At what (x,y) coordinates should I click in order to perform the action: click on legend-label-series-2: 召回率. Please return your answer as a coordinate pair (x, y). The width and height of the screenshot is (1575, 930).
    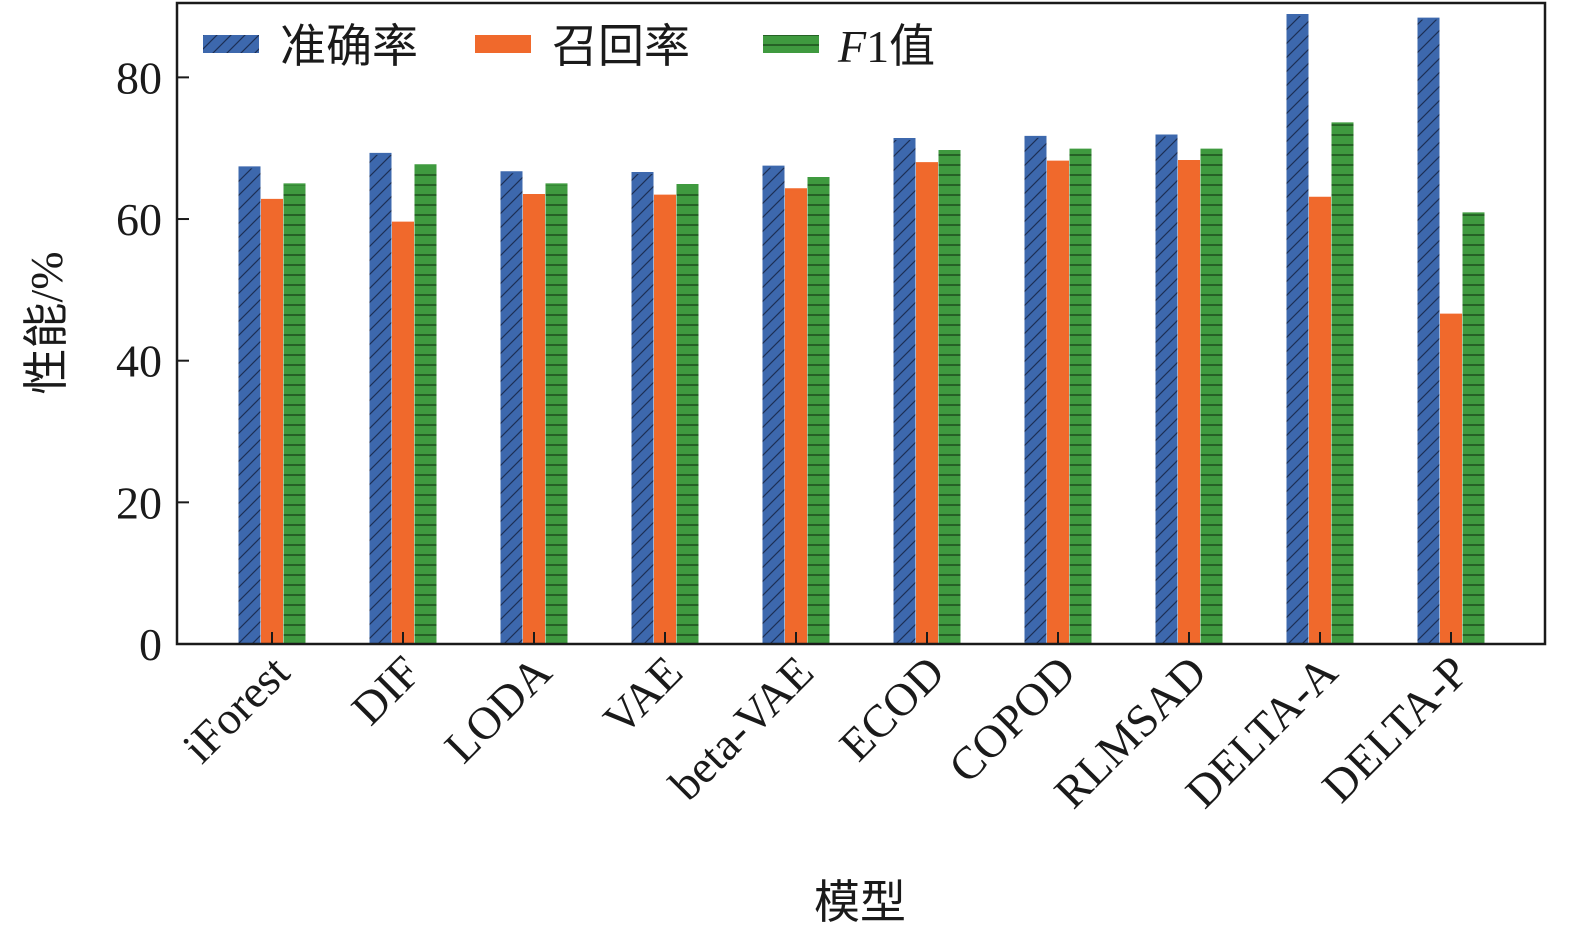
    Looking at the image, I should click on (621, 46).